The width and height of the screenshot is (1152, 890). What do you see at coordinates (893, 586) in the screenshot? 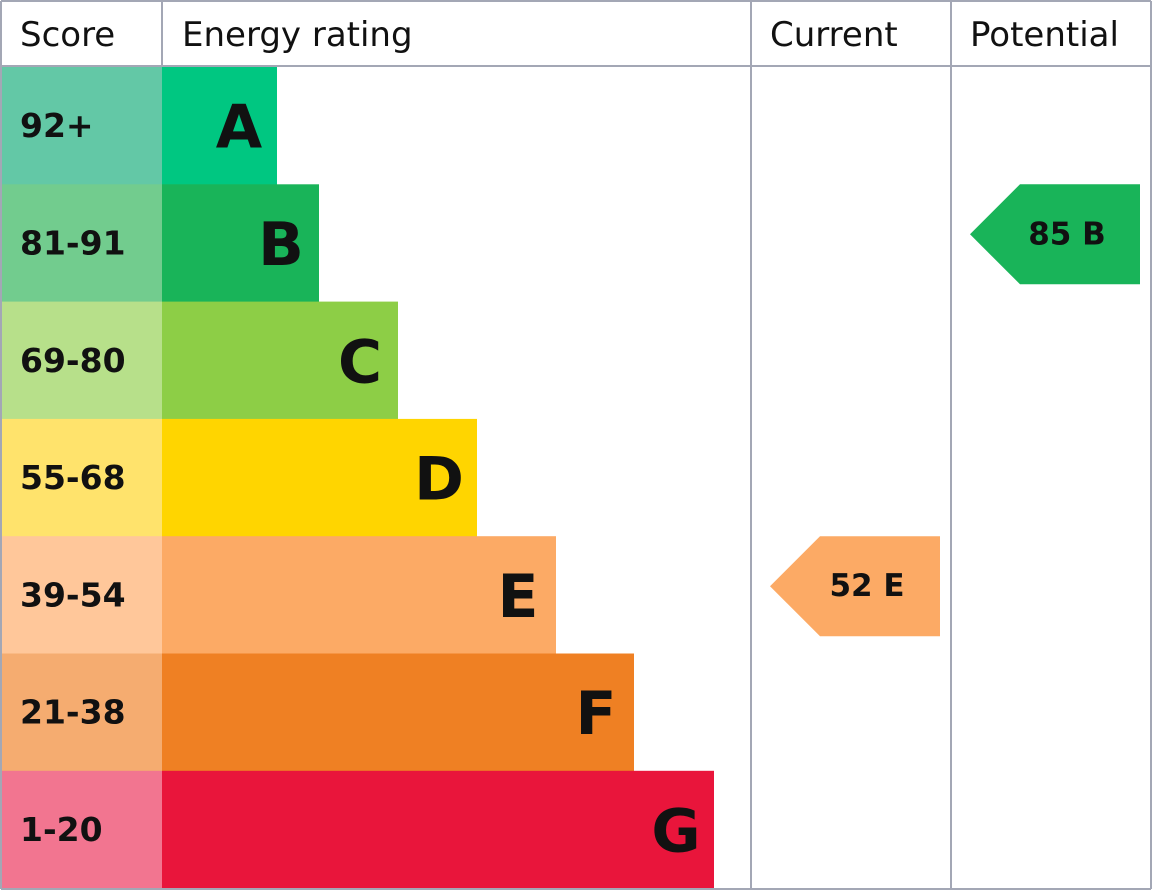
I see `rating: E` at bounding box center [893, 586].